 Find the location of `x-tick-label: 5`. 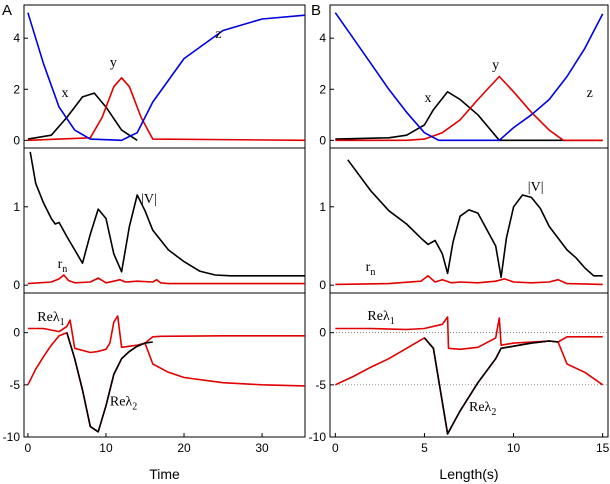

x-tick-label: 5 is located at coordinates (424, 448).